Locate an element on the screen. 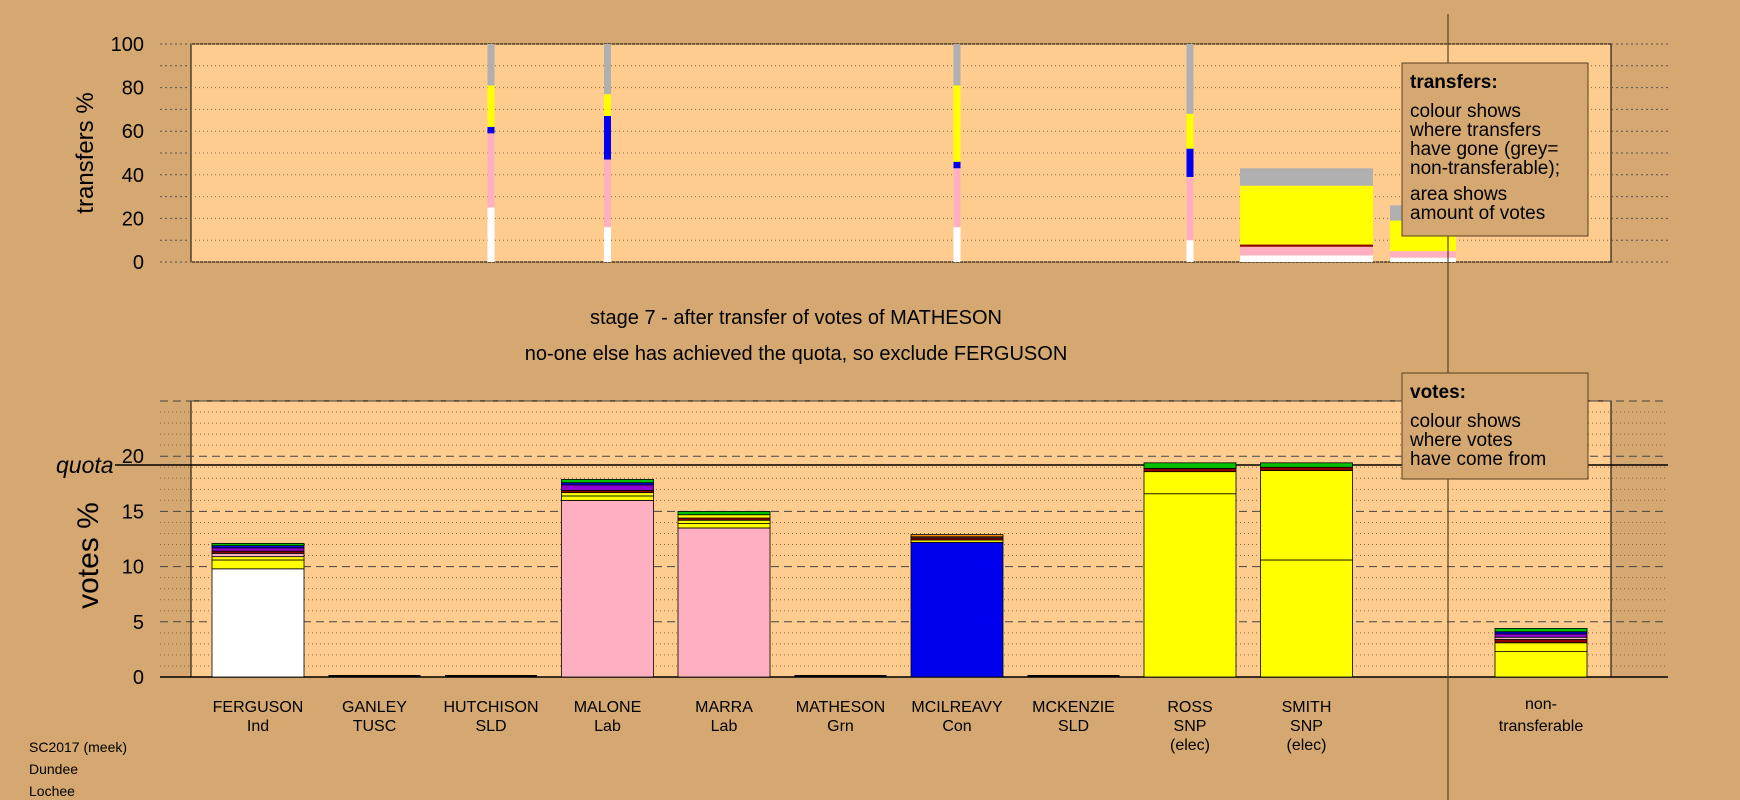  votes-legend-text: have come from is located at coordinates (1478, 459).